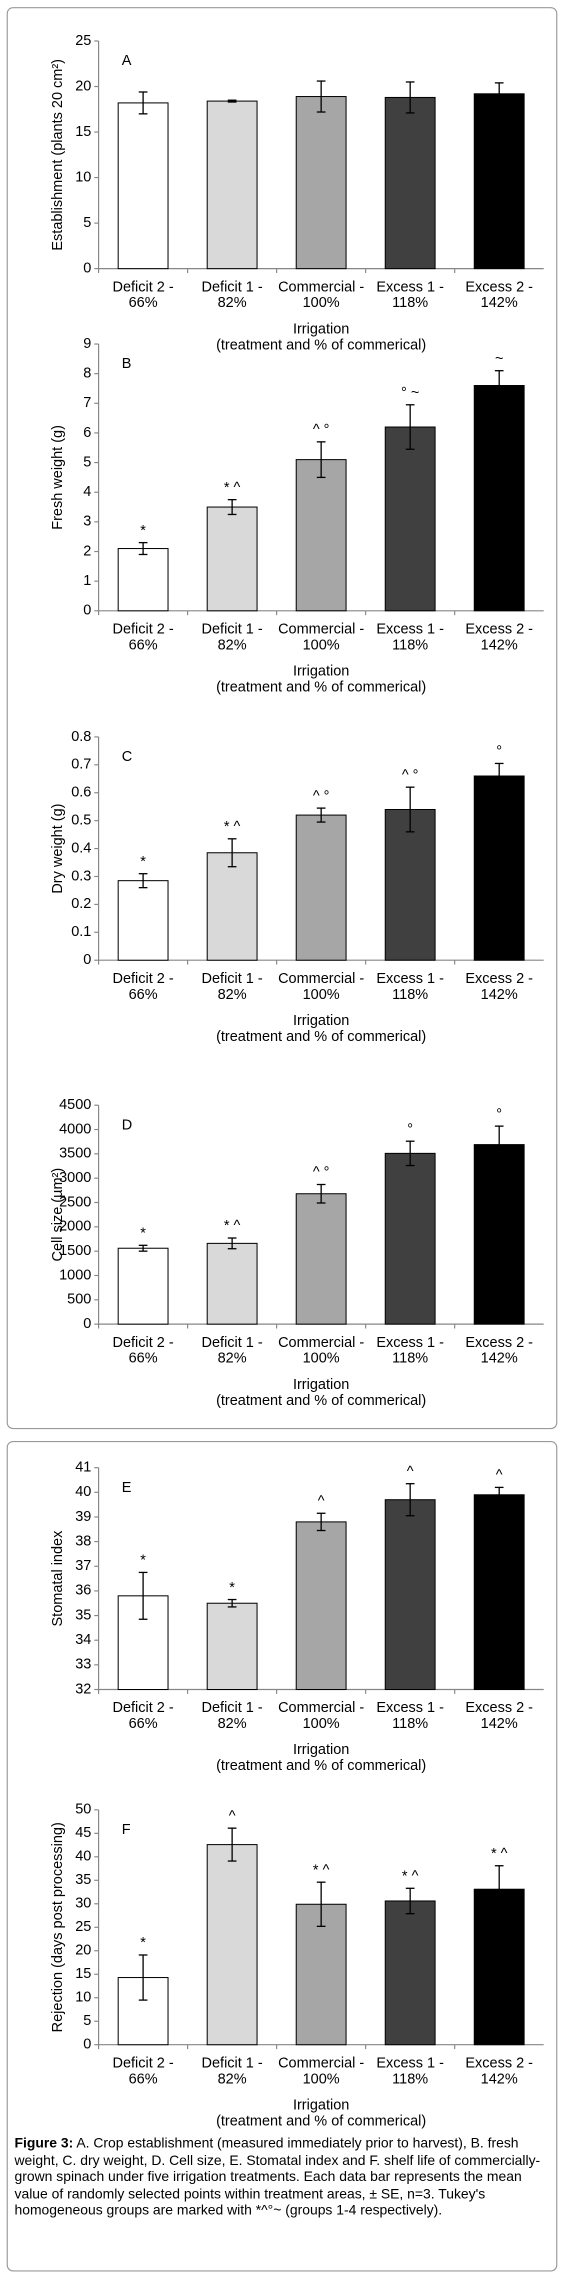  I want to click on y-tick-label: 0.1, so click(81, 932).